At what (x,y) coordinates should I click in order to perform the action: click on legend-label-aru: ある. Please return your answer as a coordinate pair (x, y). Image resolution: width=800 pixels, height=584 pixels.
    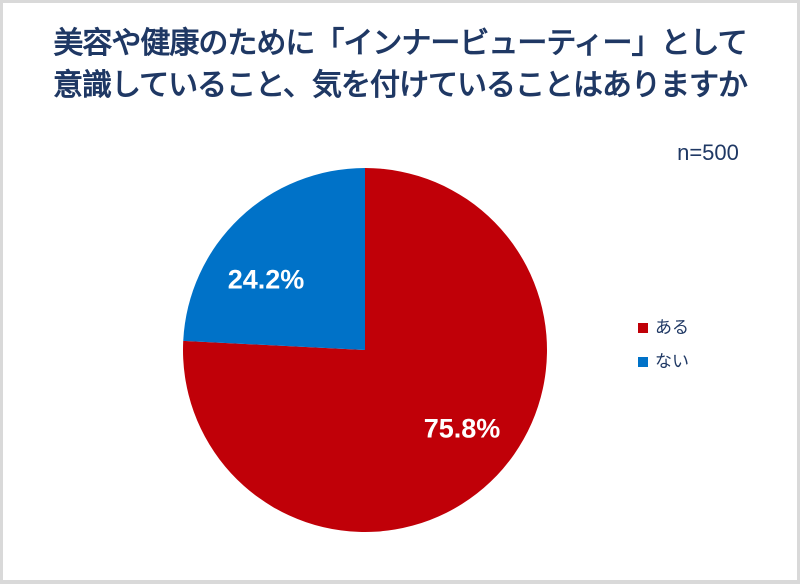
    Looking at the image, I should click on (672, 327).